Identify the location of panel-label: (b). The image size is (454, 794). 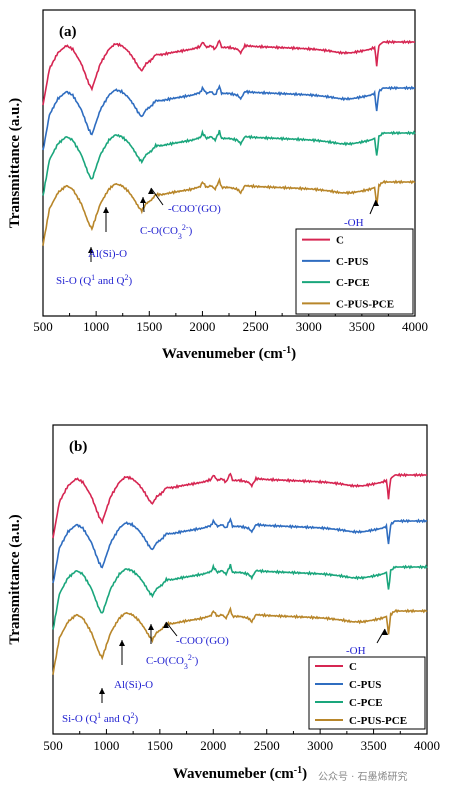
(78, 447).